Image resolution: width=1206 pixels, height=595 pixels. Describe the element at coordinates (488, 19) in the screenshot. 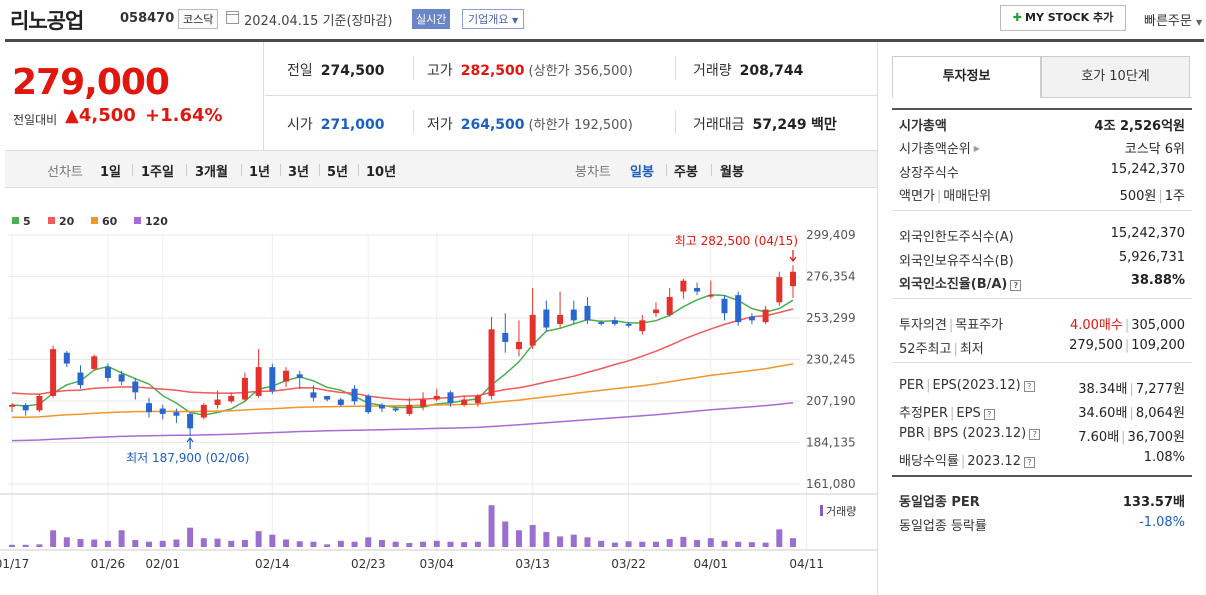

I see `corp-info-label: 기업개요` at that location.